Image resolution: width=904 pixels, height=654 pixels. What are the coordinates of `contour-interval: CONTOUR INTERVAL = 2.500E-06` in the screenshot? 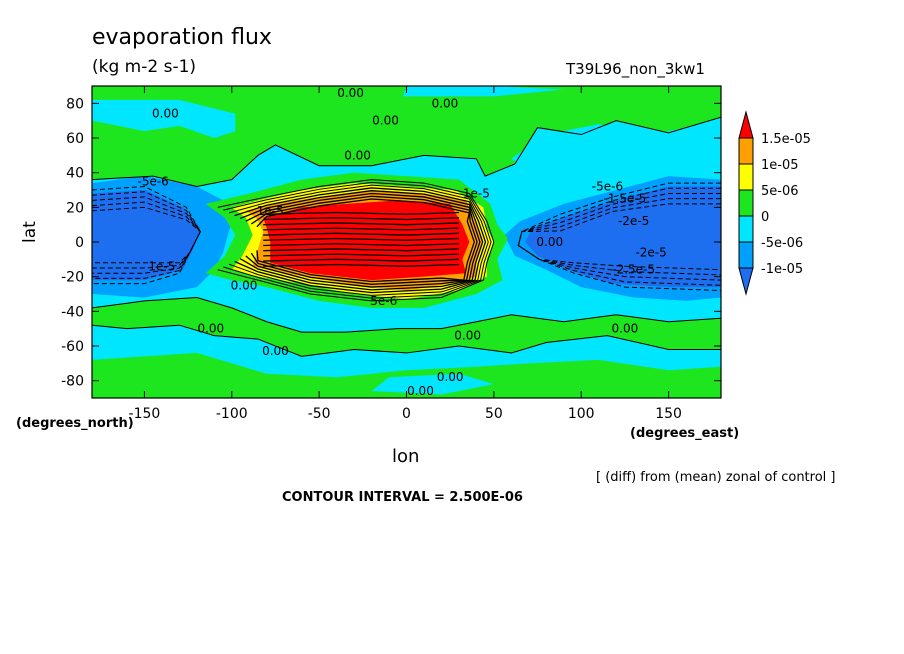 It's located at (402, 497).